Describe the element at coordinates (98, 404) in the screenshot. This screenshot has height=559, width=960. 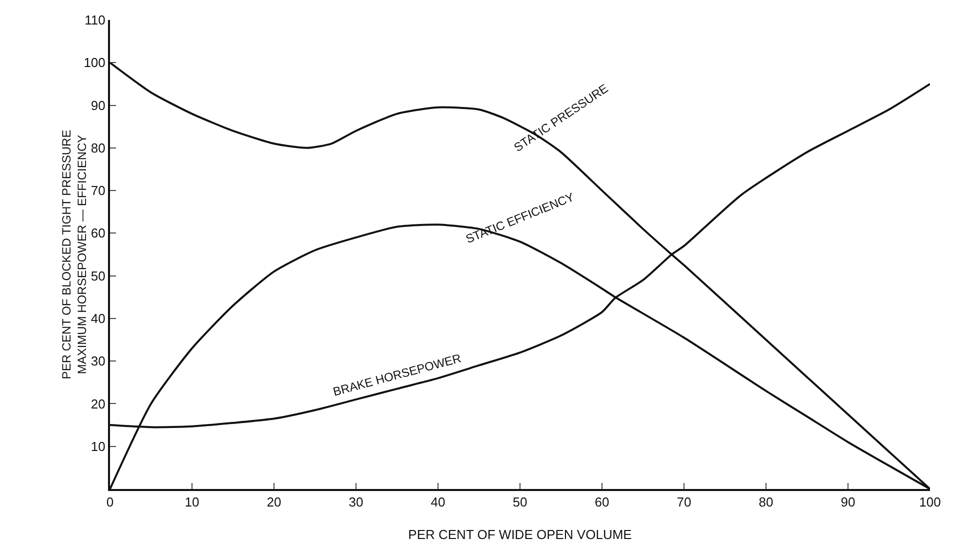
I see `y-tick-label: 20` at that location.